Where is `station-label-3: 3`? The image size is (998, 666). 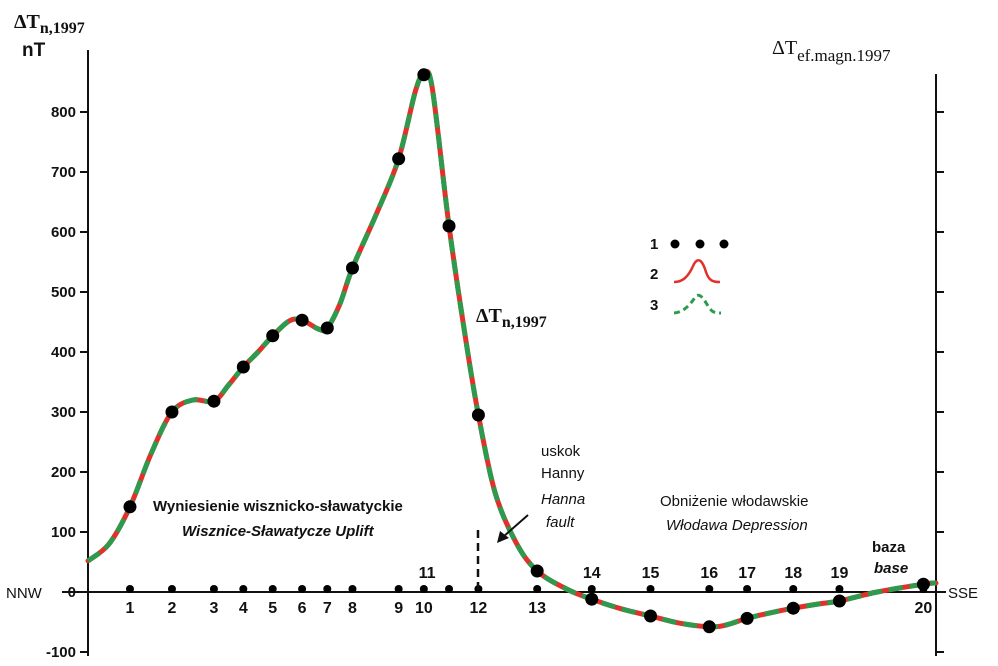 station-label-3: 3 is located at coordinates (213, 608).